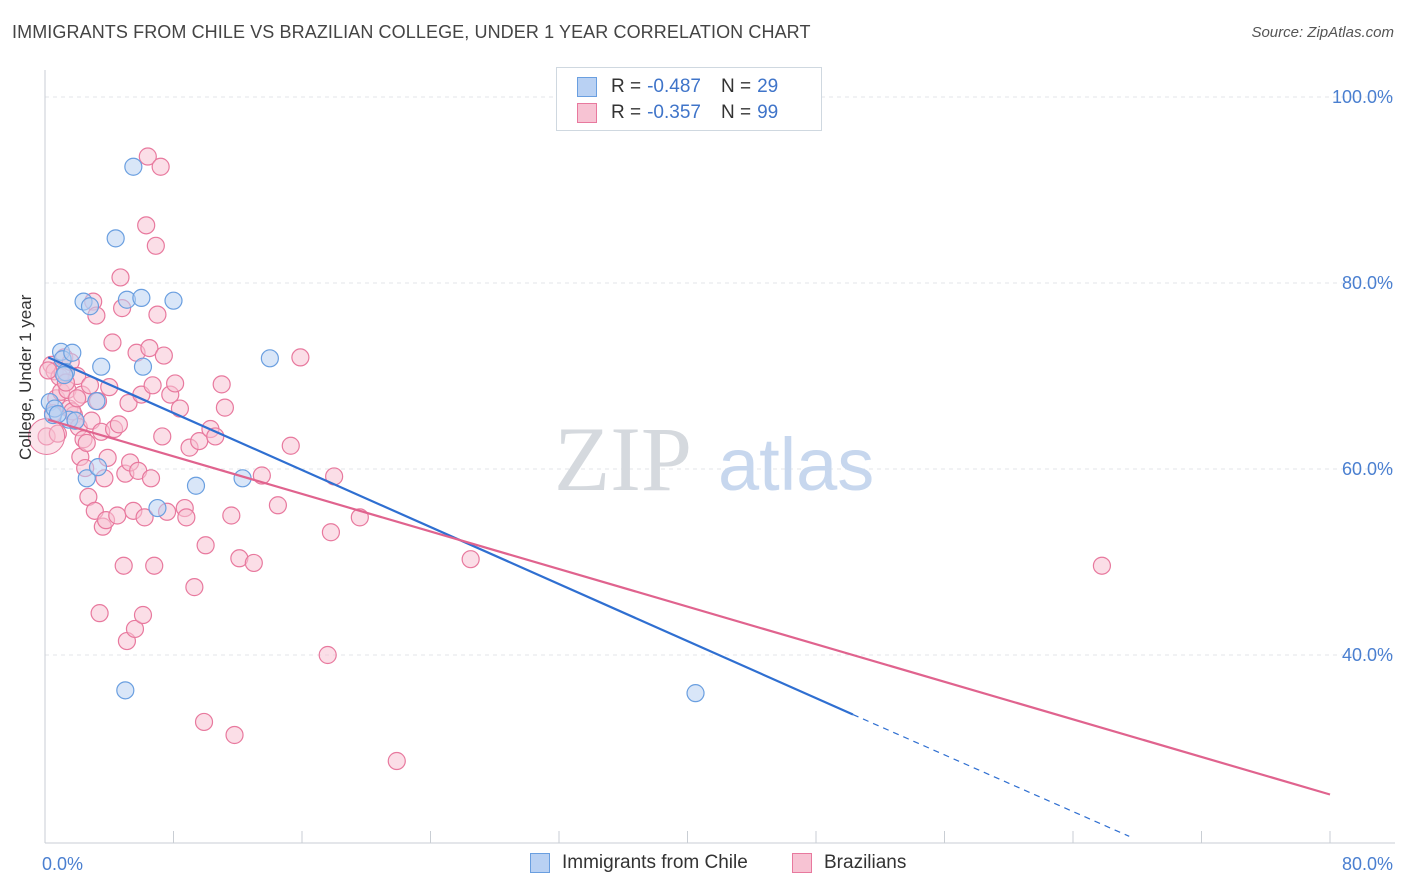 The image size is (1406, 892). I want to click on series-legend: Immigrants from Chile Brazilians, so click(703, 864).